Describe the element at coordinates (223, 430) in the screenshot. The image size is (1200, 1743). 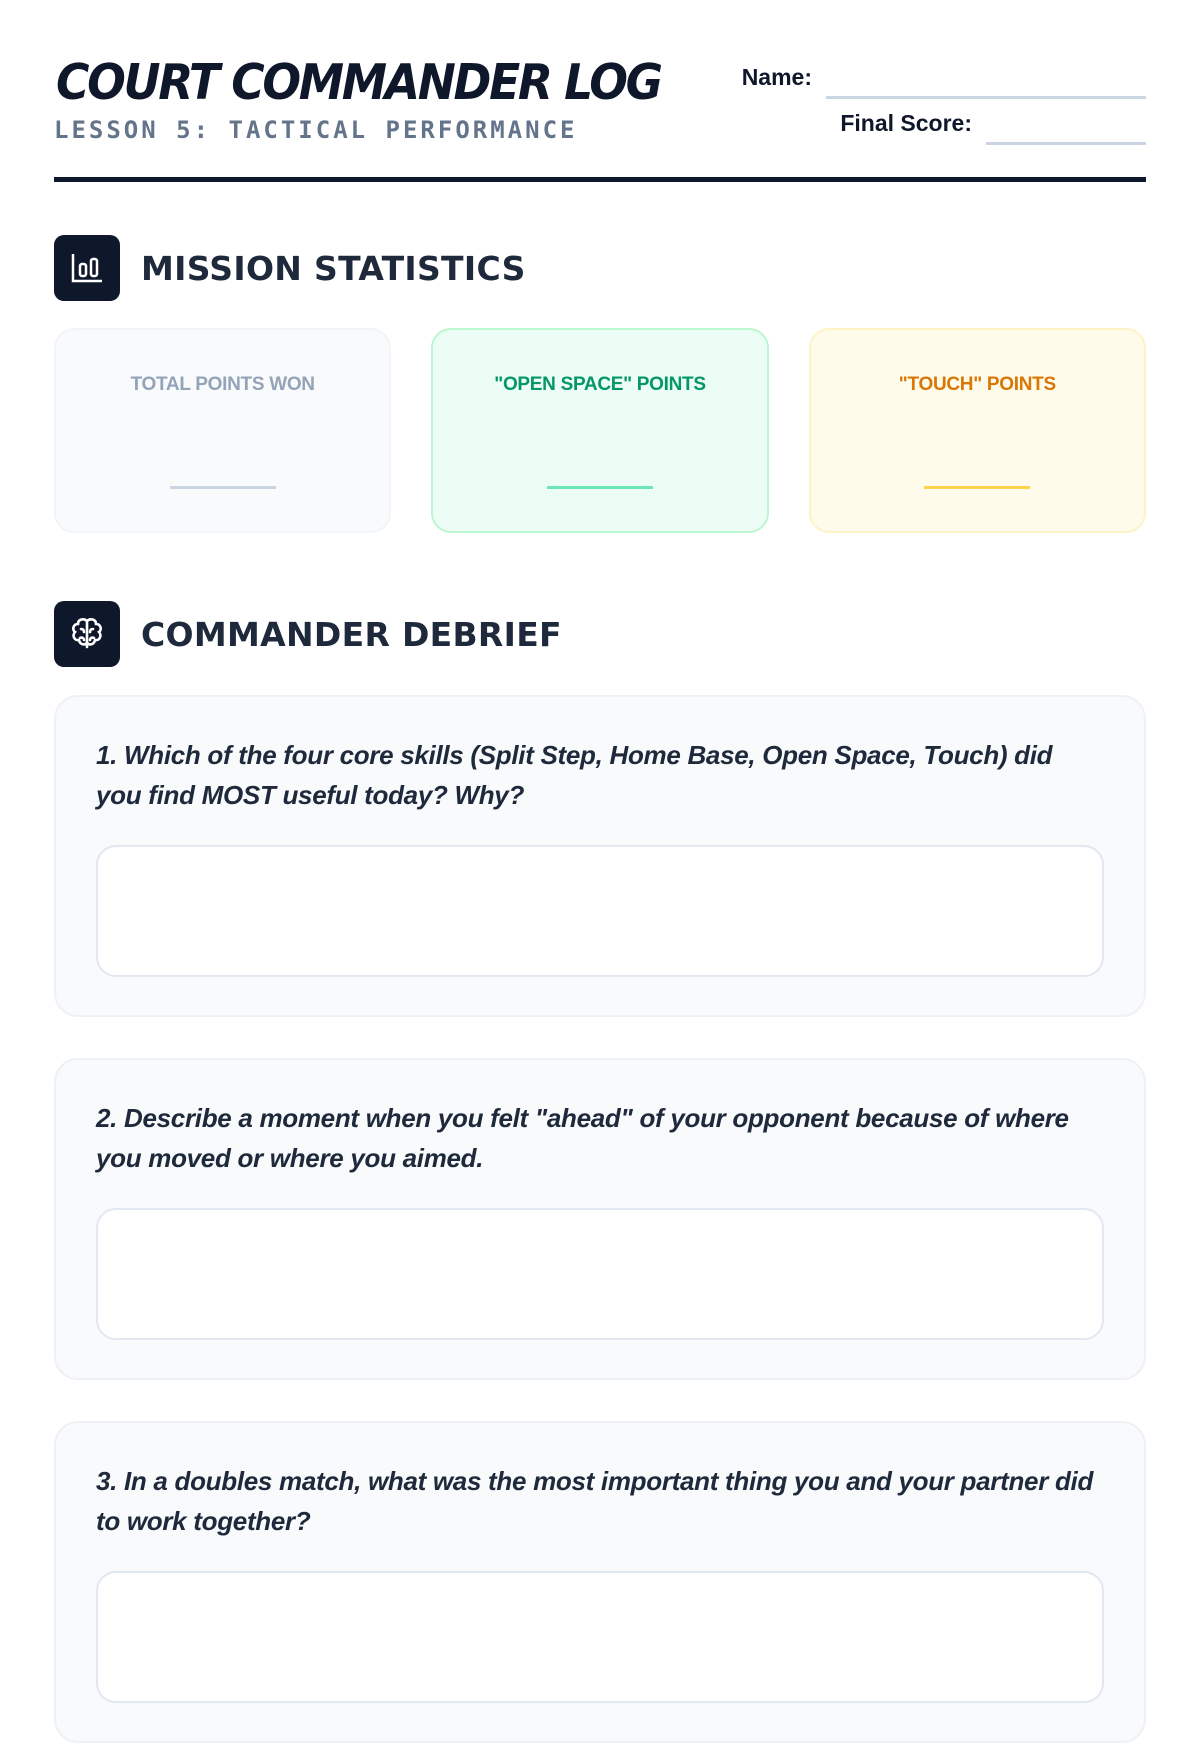
I see `stat-card-total-points: TOTAL POINTS WON` at that location.